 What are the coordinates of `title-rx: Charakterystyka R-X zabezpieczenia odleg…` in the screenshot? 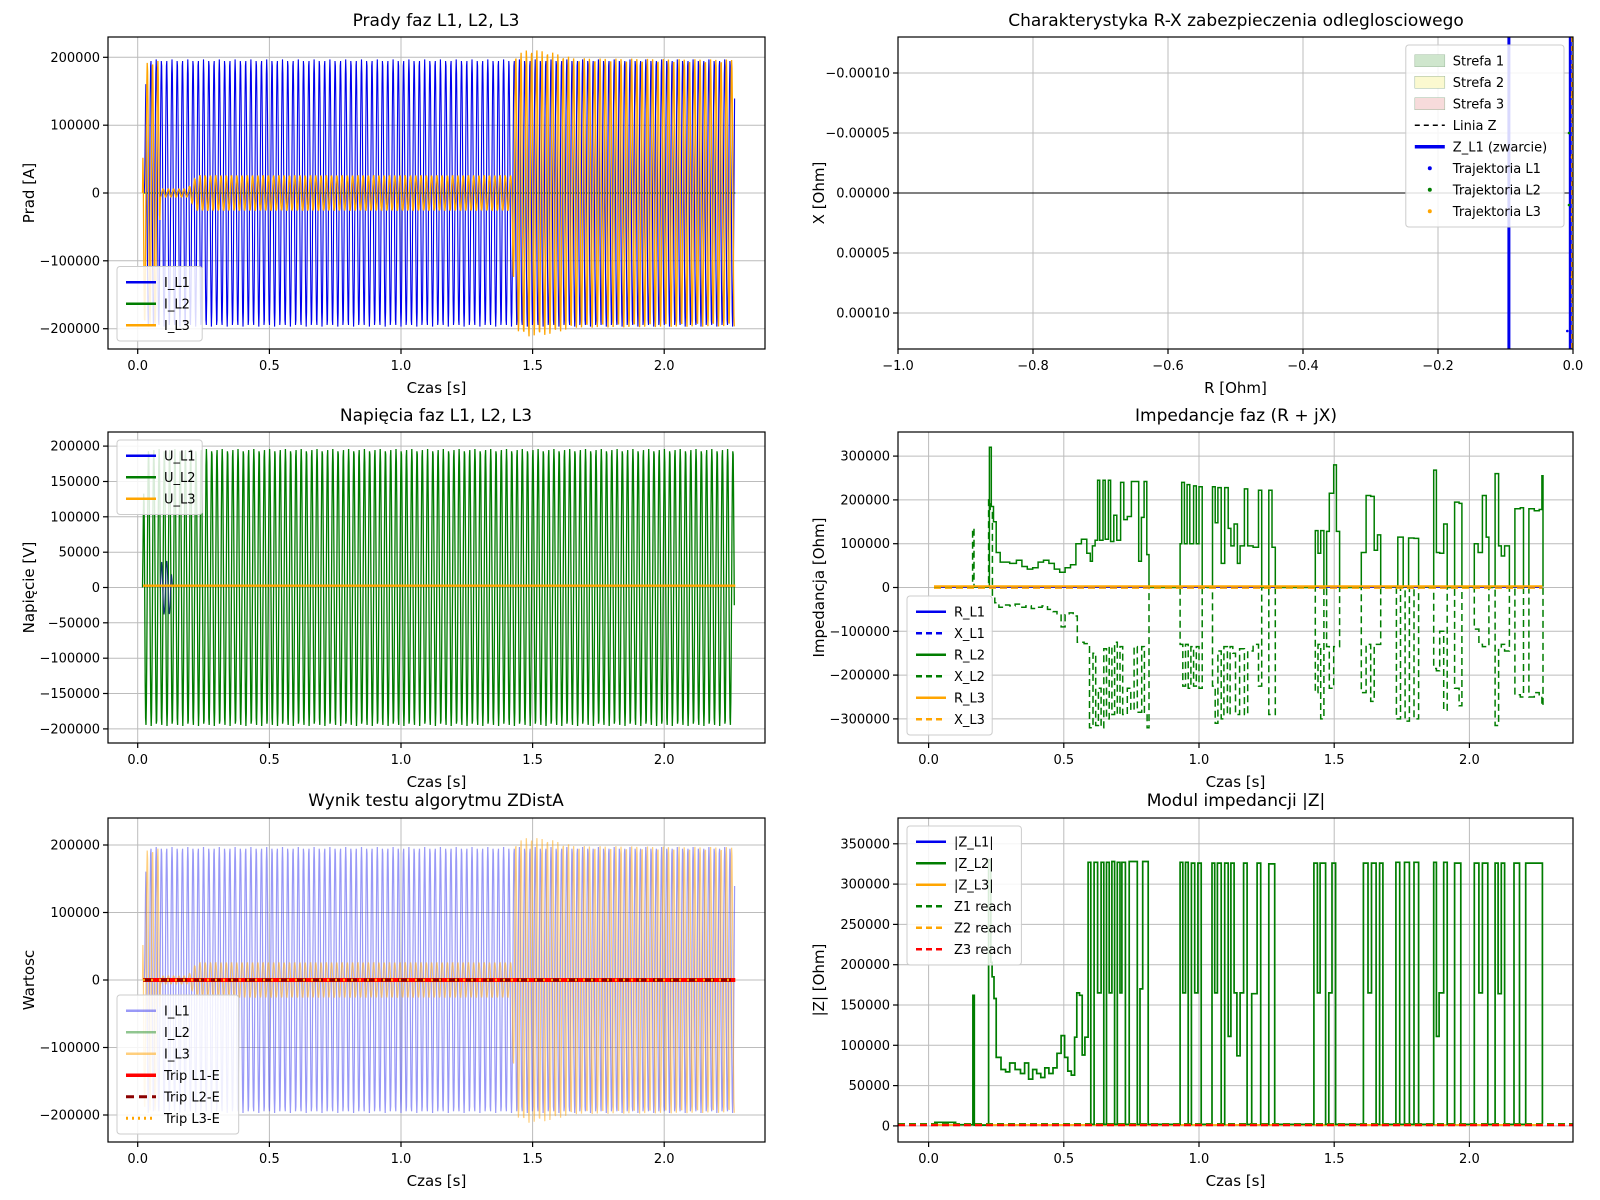 It's located at (1236, 21).